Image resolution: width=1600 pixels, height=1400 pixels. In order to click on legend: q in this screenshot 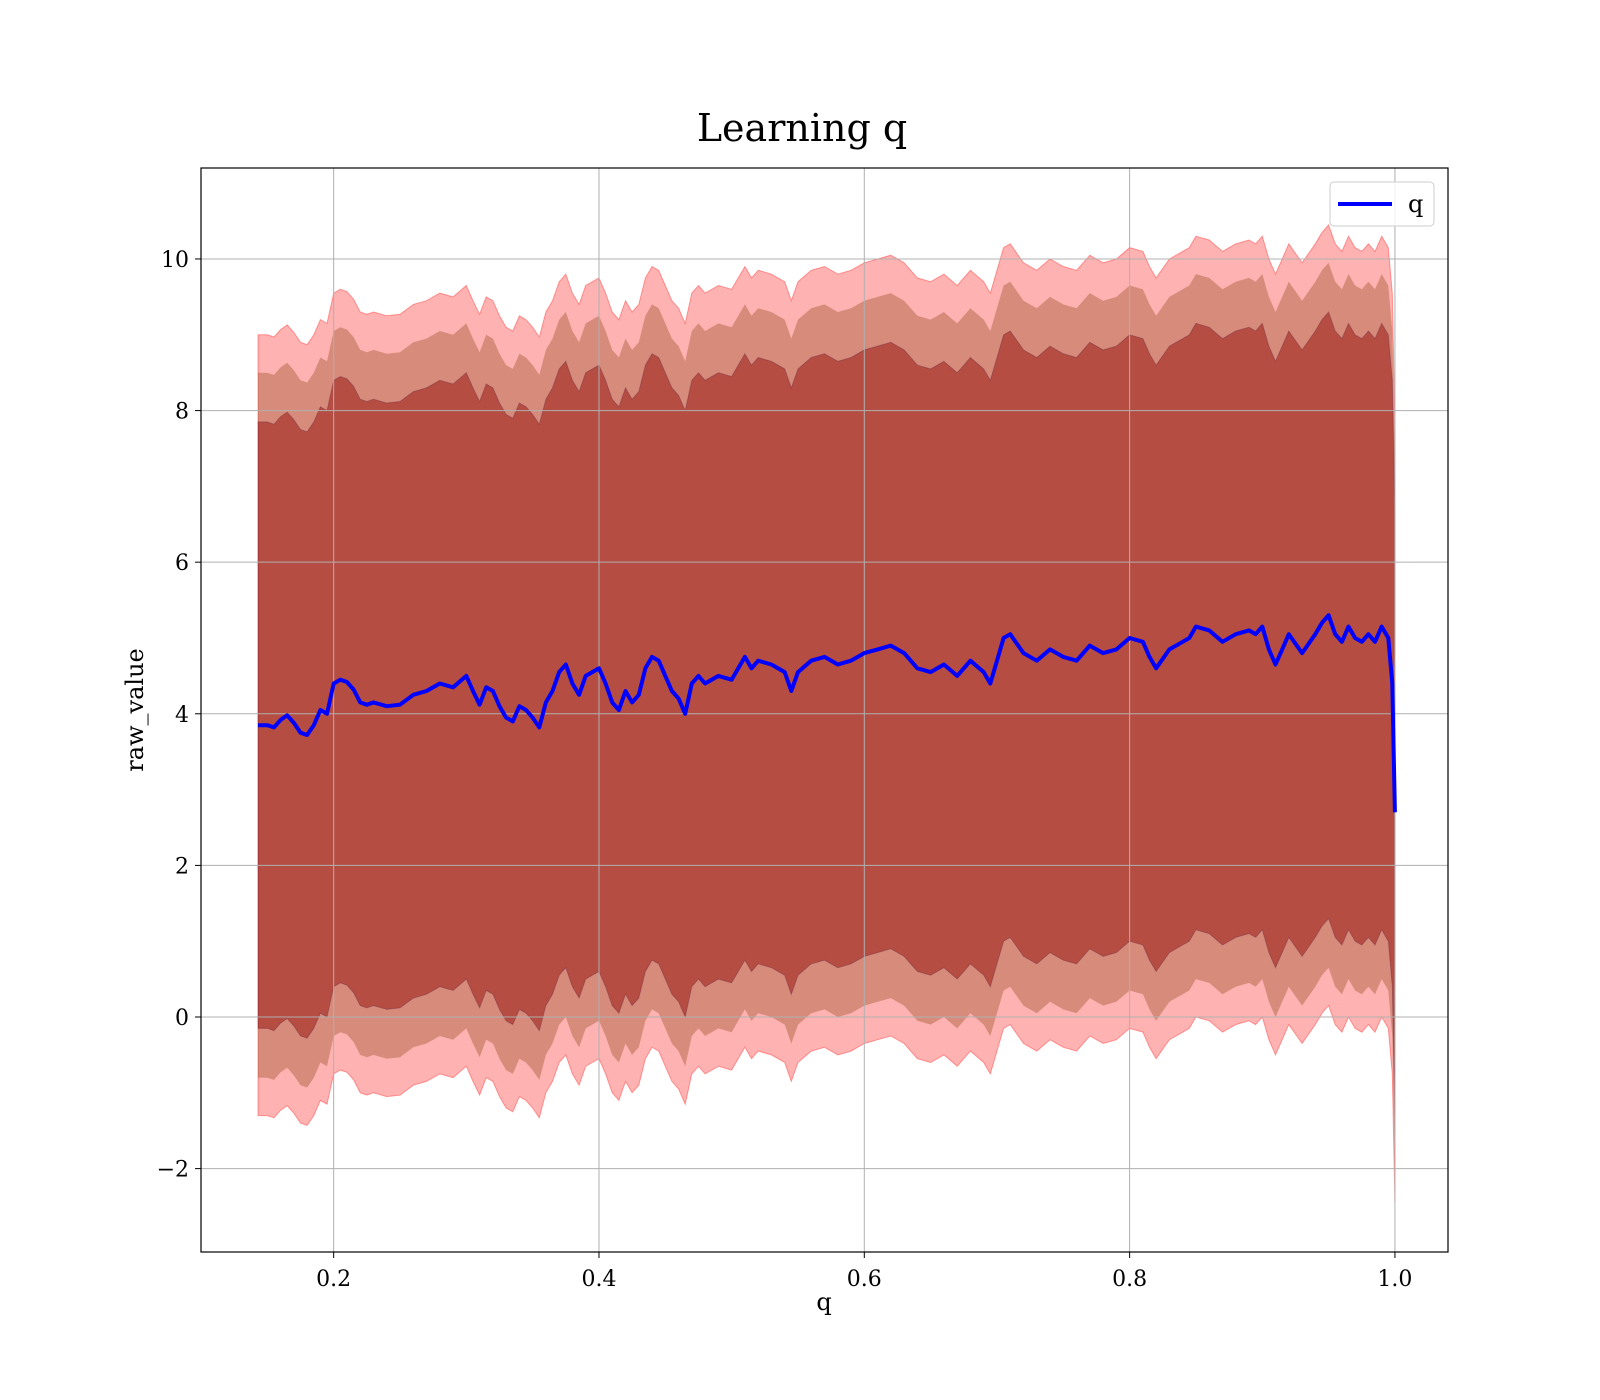, I will do `click(1382, 204)`.